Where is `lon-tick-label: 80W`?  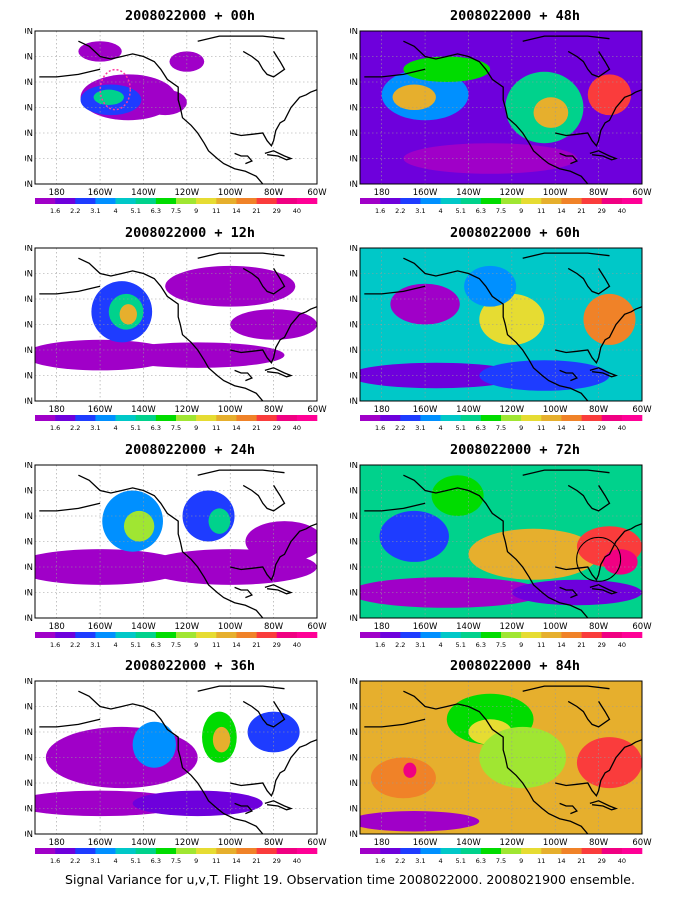 lon-tick-label: 80W is located at coordinates (599, 410).